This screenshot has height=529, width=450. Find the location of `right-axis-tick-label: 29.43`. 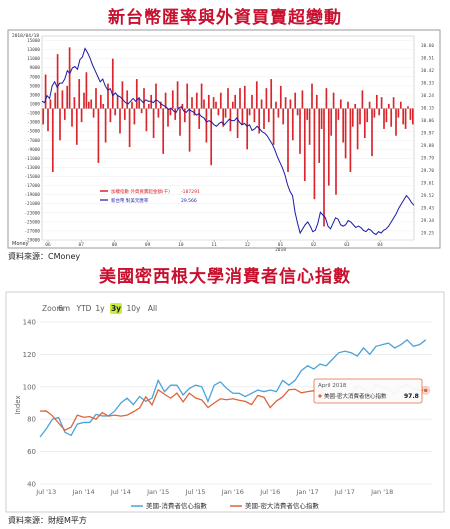

right-axis-tick-label: 29.43 is located at coordinates (427, 209).